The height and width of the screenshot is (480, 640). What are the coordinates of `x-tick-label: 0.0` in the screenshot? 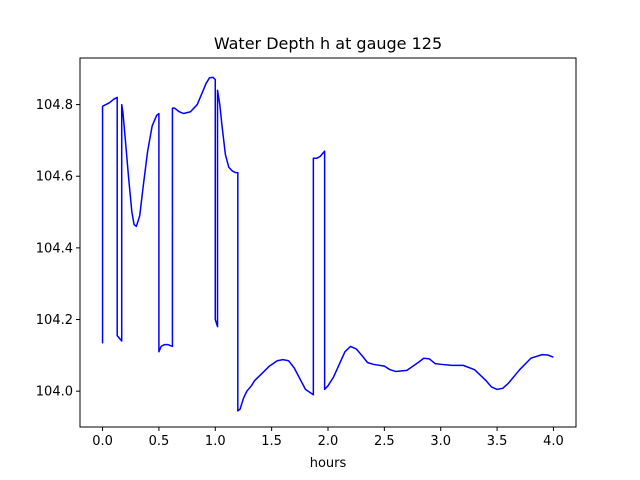 It's located at (102, 441).